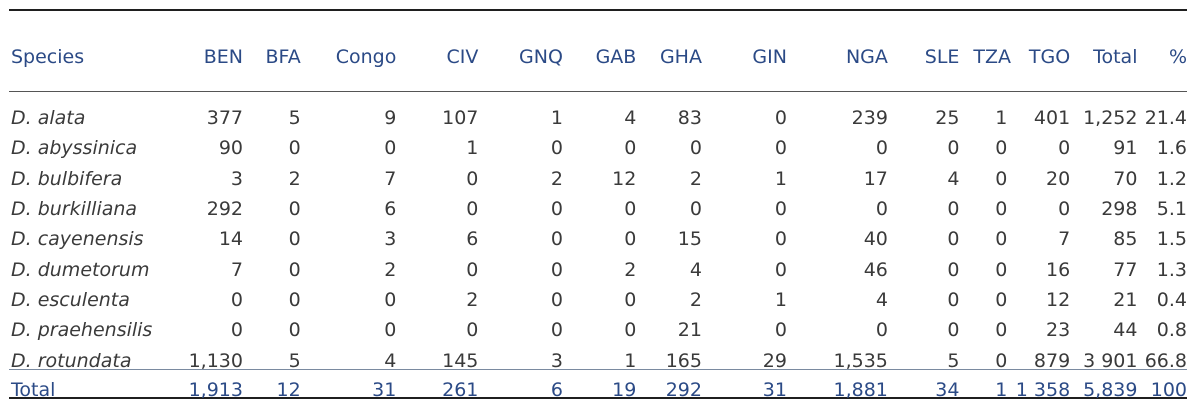 The image size is (1200, 413). I want to click on column-header: GHA, so click(680, 57).